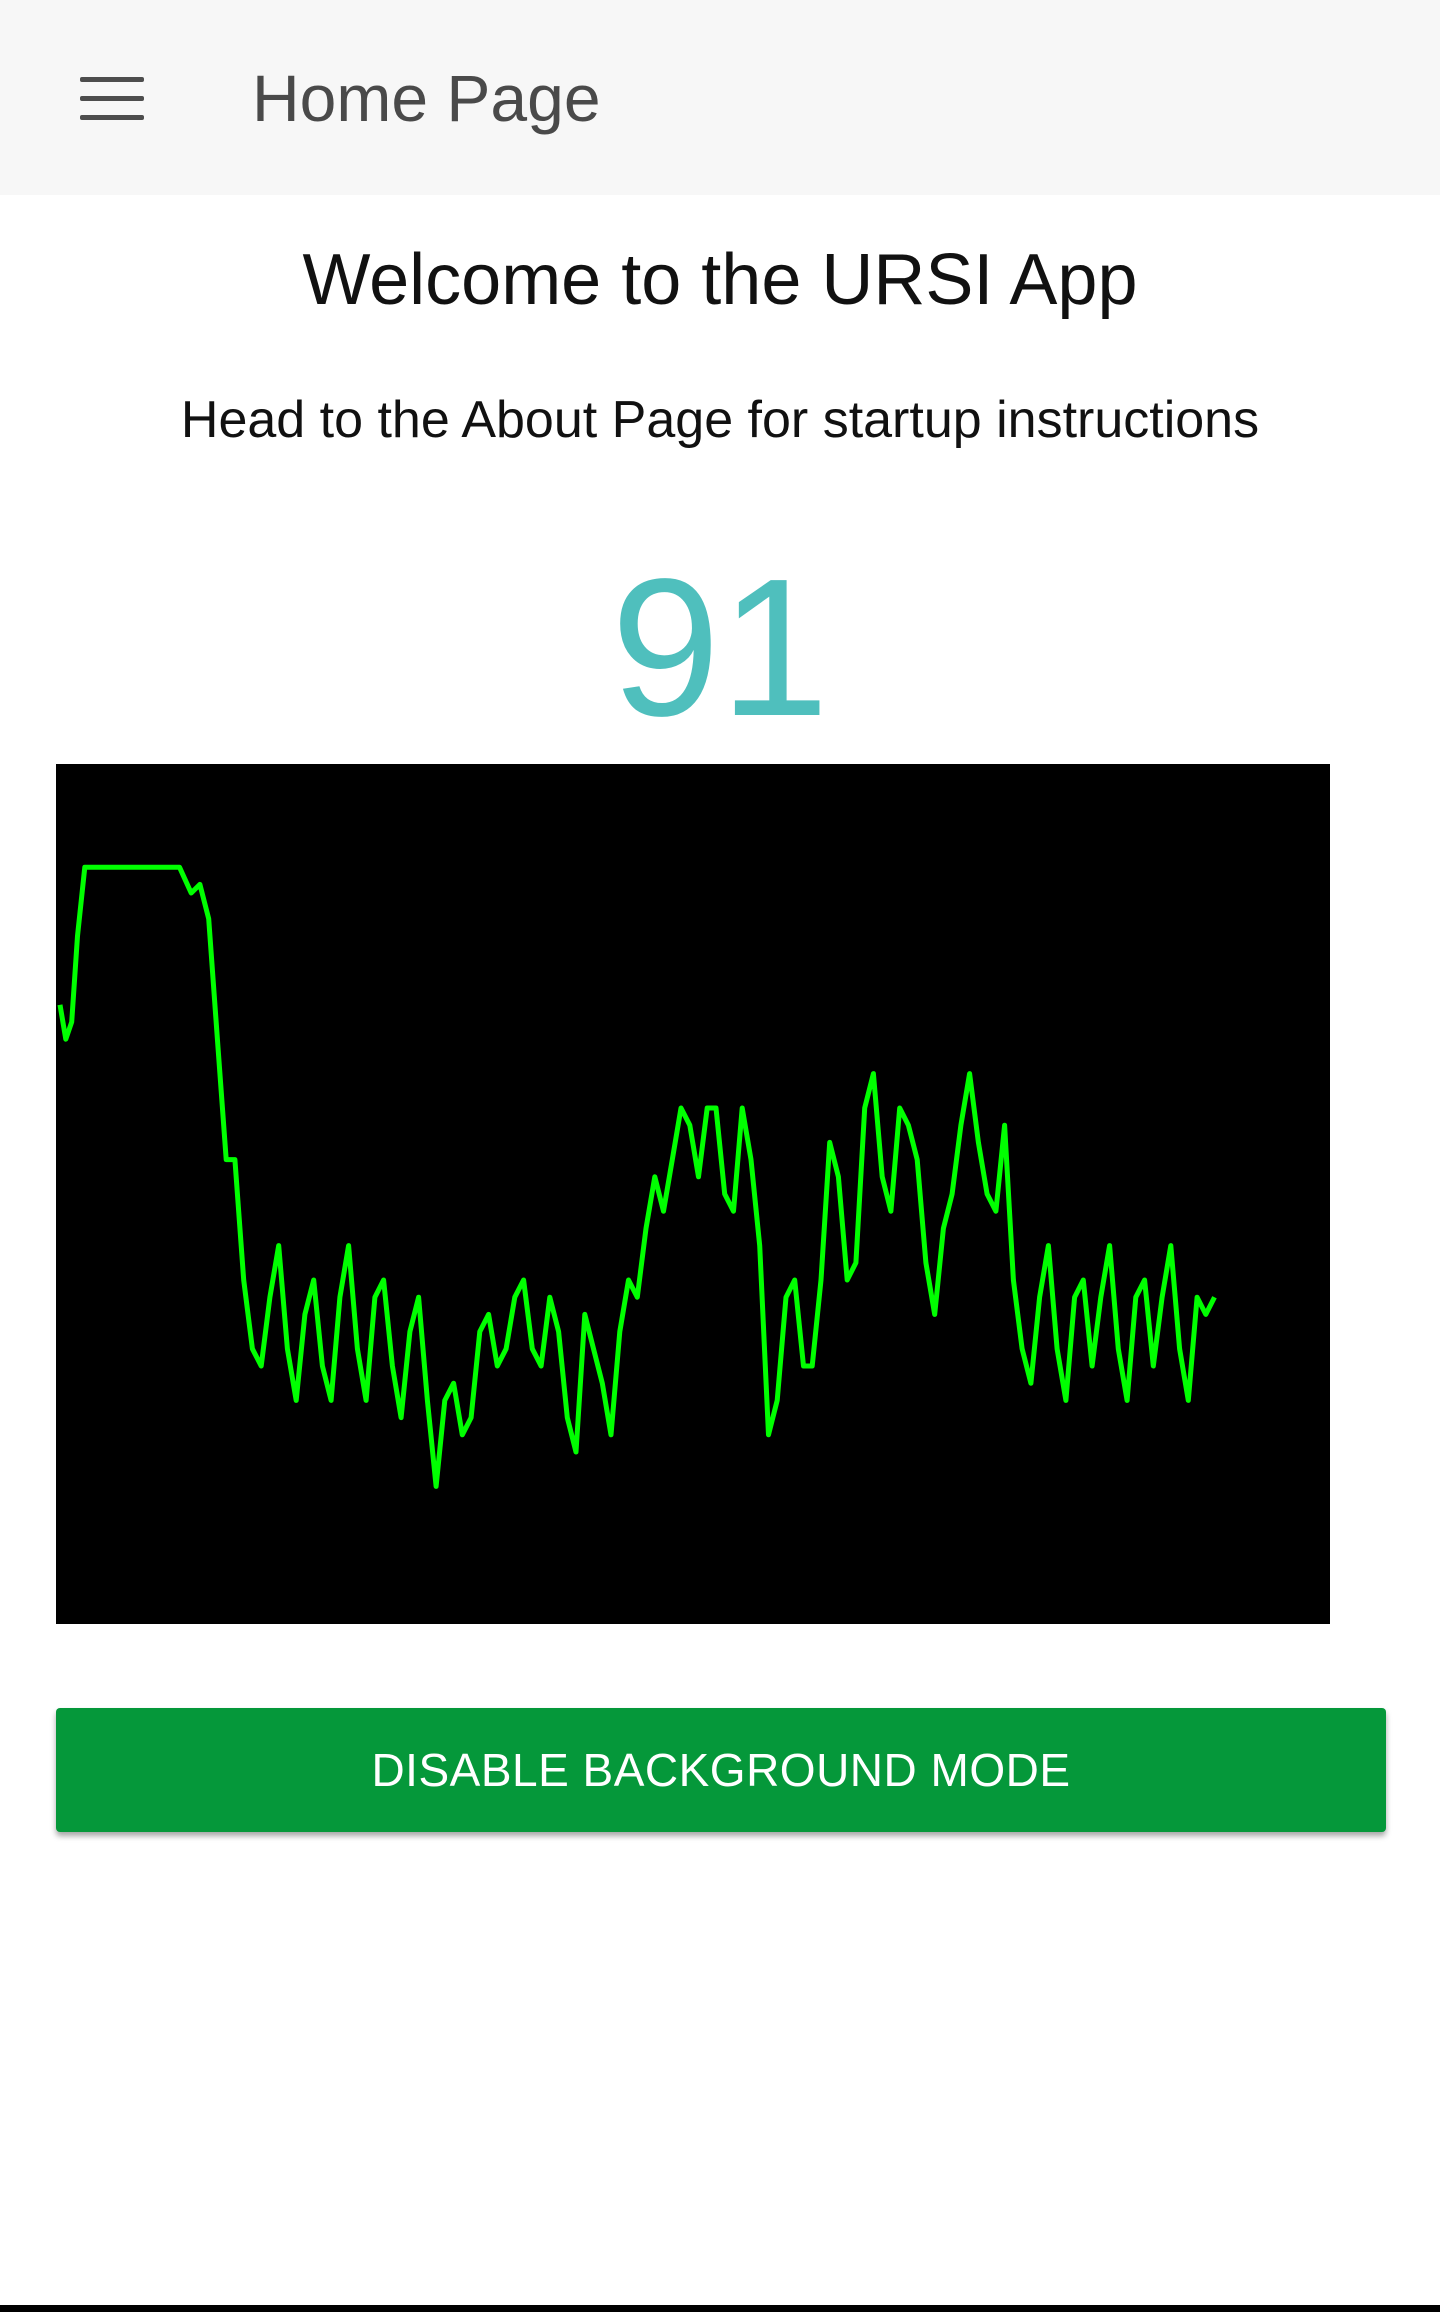 The image size is (1440, 2312). I want to click on menu-button, so click(112, 100).